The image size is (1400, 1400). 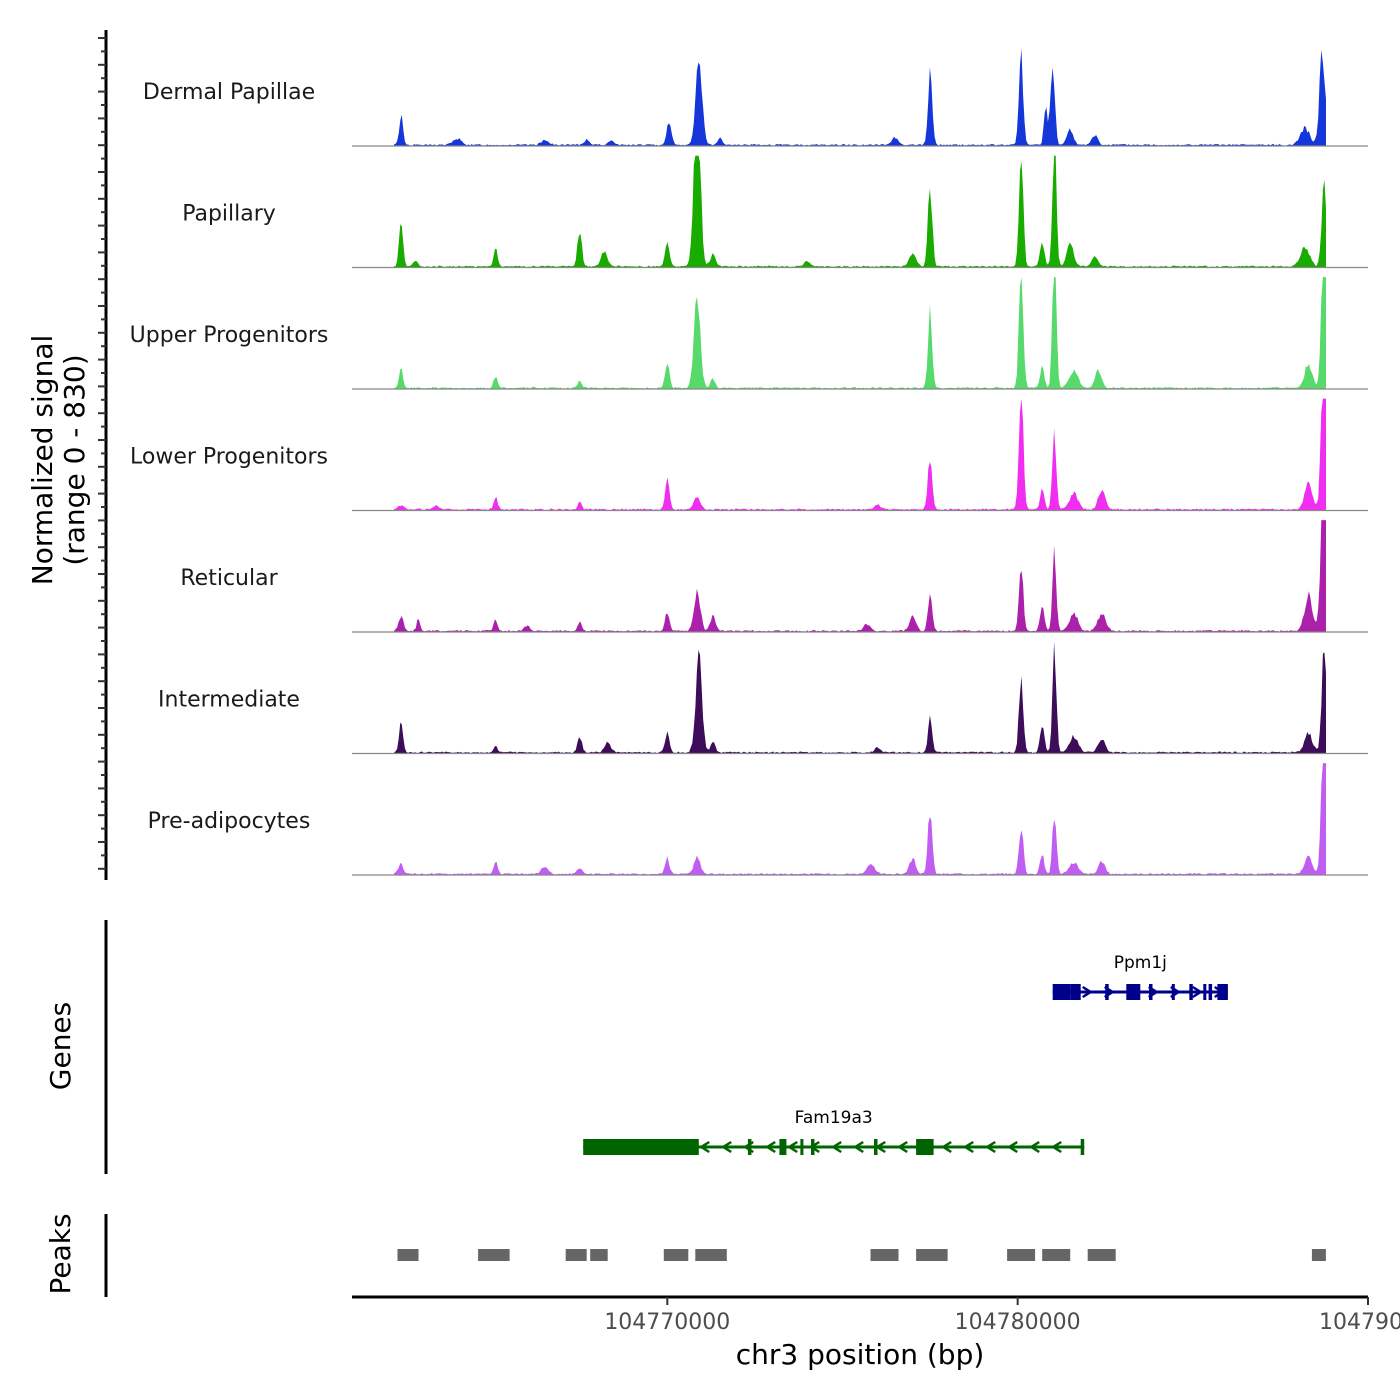 I want to click on peaks-y-axis-title: Peaks, so click(x=60, y=1253).